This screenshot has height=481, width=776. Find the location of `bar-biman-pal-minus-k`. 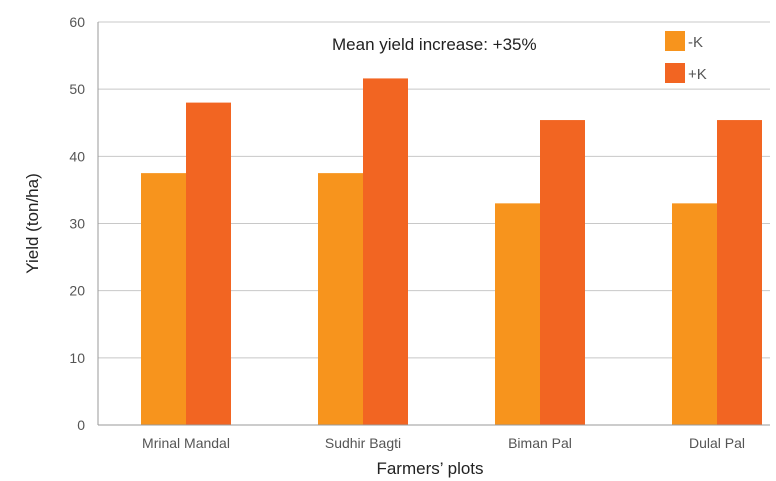

bar-biman-pal-minus-k is located at coordinates (517, 314).